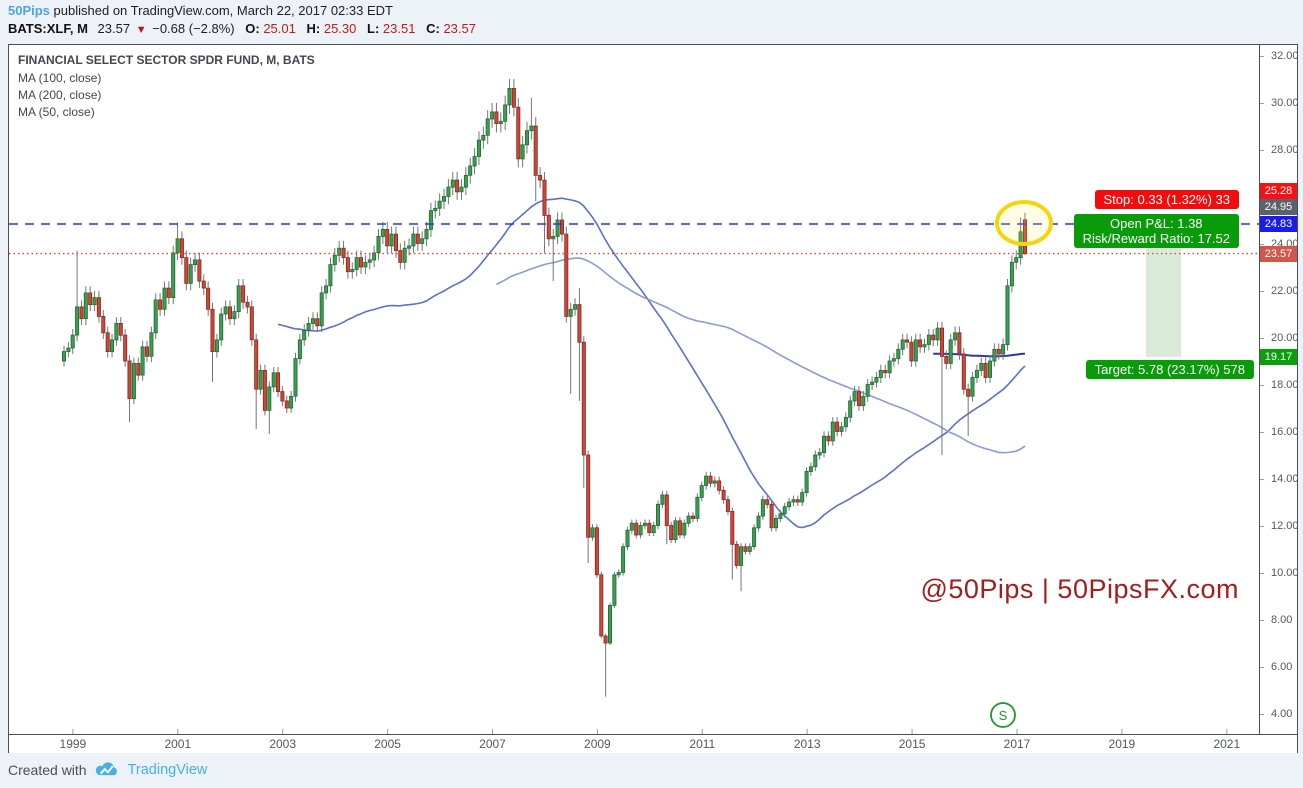 Image resolution: width=1303 pixels, height=788 pixels. I want to click on legend-ma50: MA (50, close), so click(56, 112).